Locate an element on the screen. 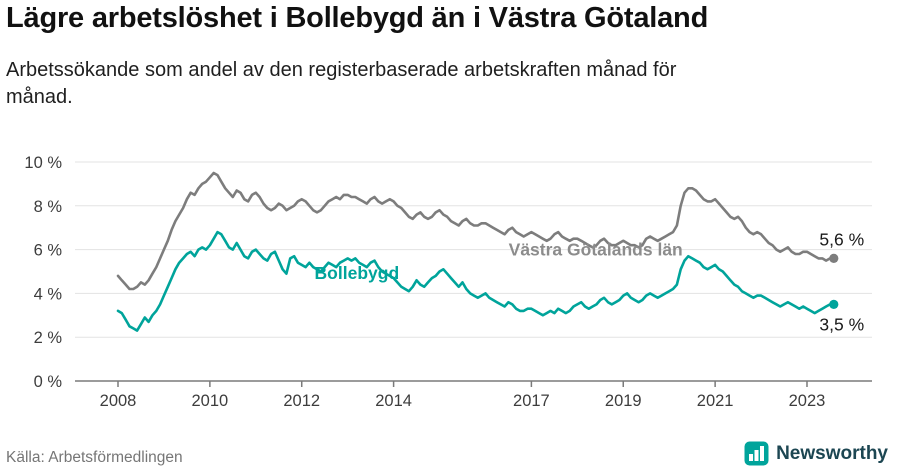 The height and width of the screenshot is (474, 900). x-tick-label: 2010 is located at coordinates (210, 401).